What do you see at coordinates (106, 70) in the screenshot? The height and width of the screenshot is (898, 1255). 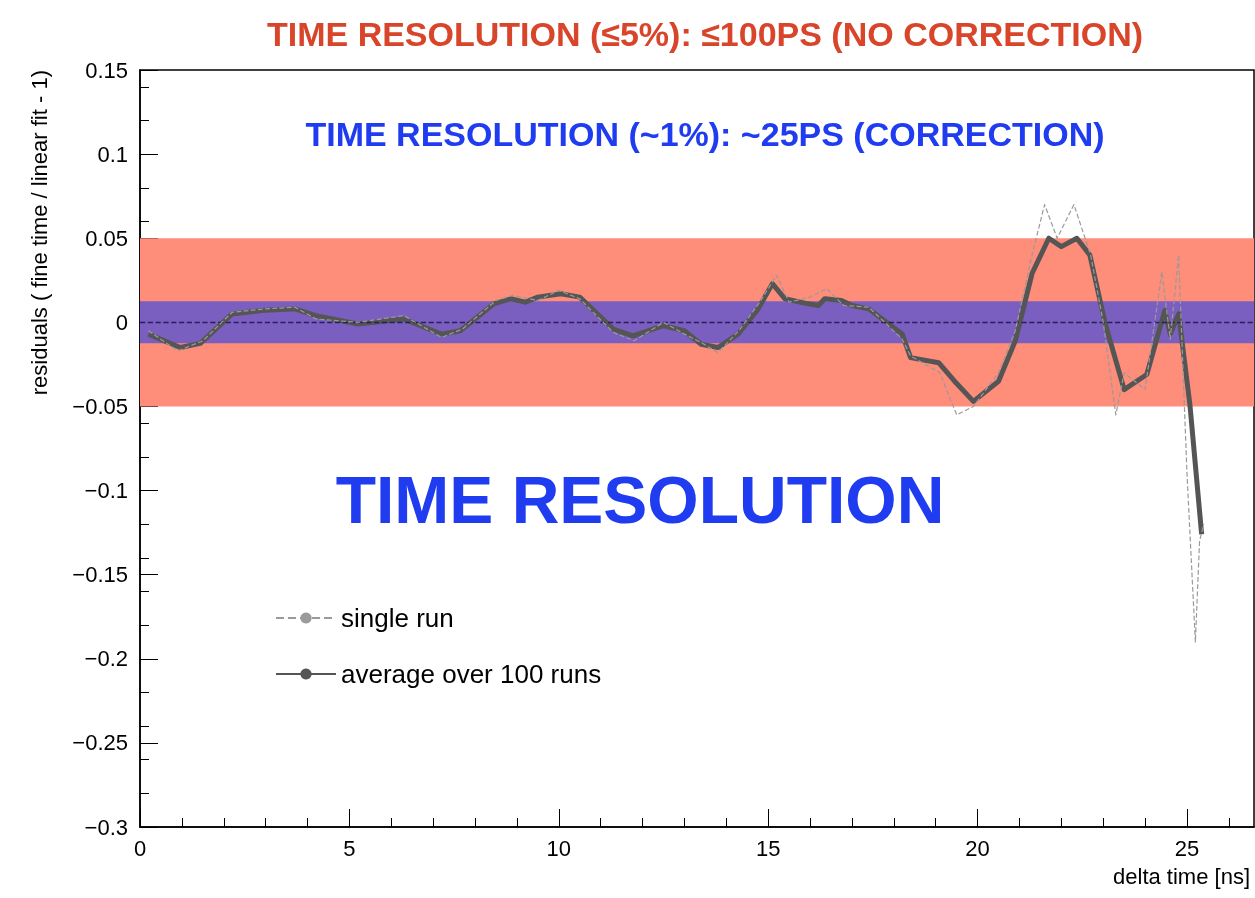 I see `y-tick-label: 0.15` at bounding box center [106, 70].